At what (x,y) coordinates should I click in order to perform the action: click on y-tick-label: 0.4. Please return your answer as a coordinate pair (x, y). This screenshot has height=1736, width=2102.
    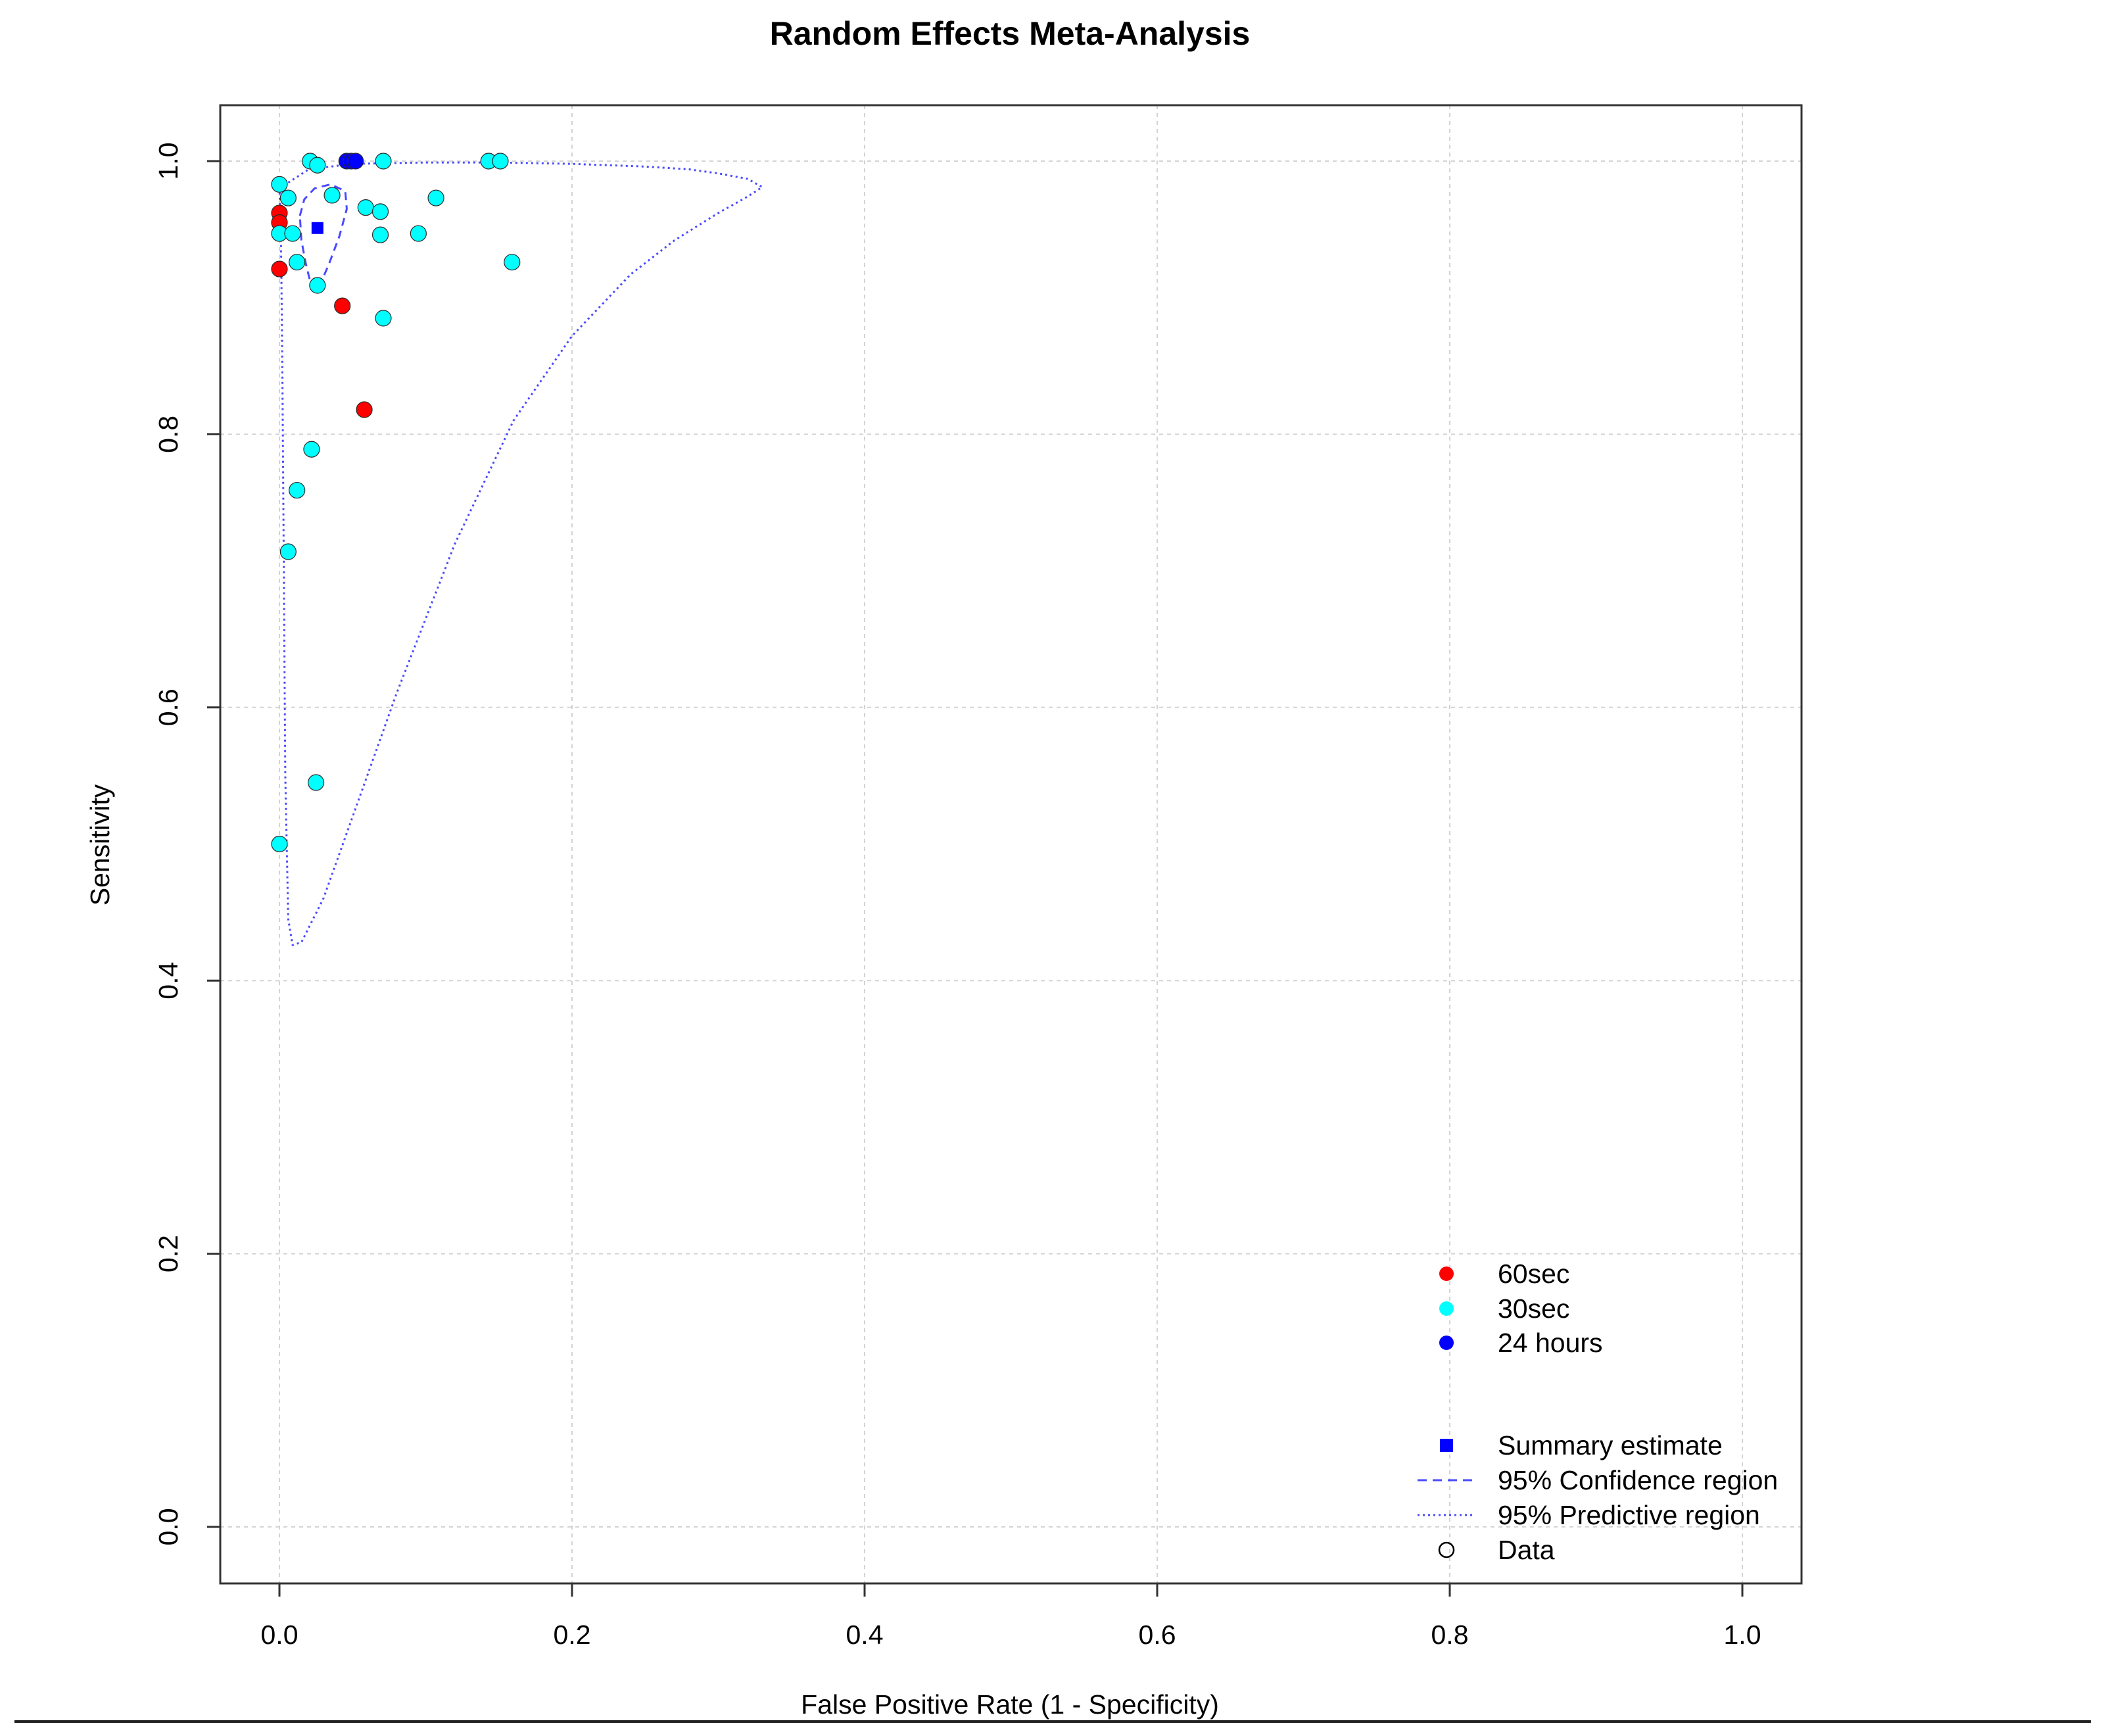
    Looking at the image, I should click on (168, 981).